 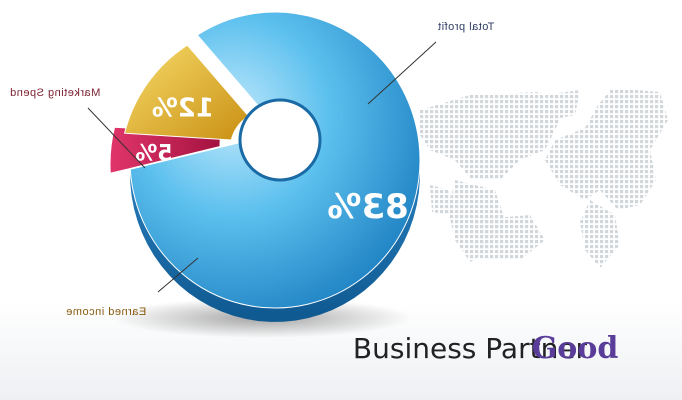 What do you see at coordinates (186, 92) in the screenshot?
I see `pie-slice-earned-income` at bounding box center [186, 92].